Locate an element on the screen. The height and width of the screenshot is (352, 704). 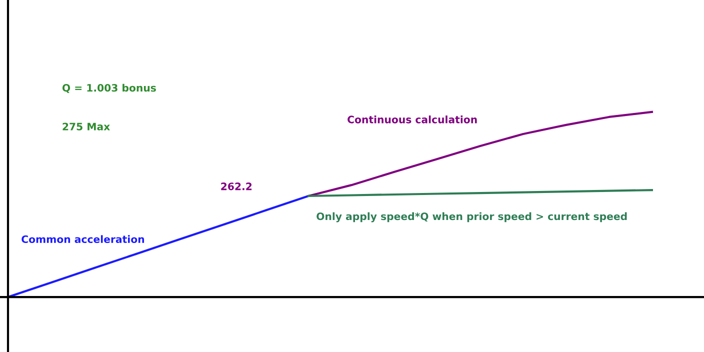
annotation: 275 Max is located at coordinates (86, 126).